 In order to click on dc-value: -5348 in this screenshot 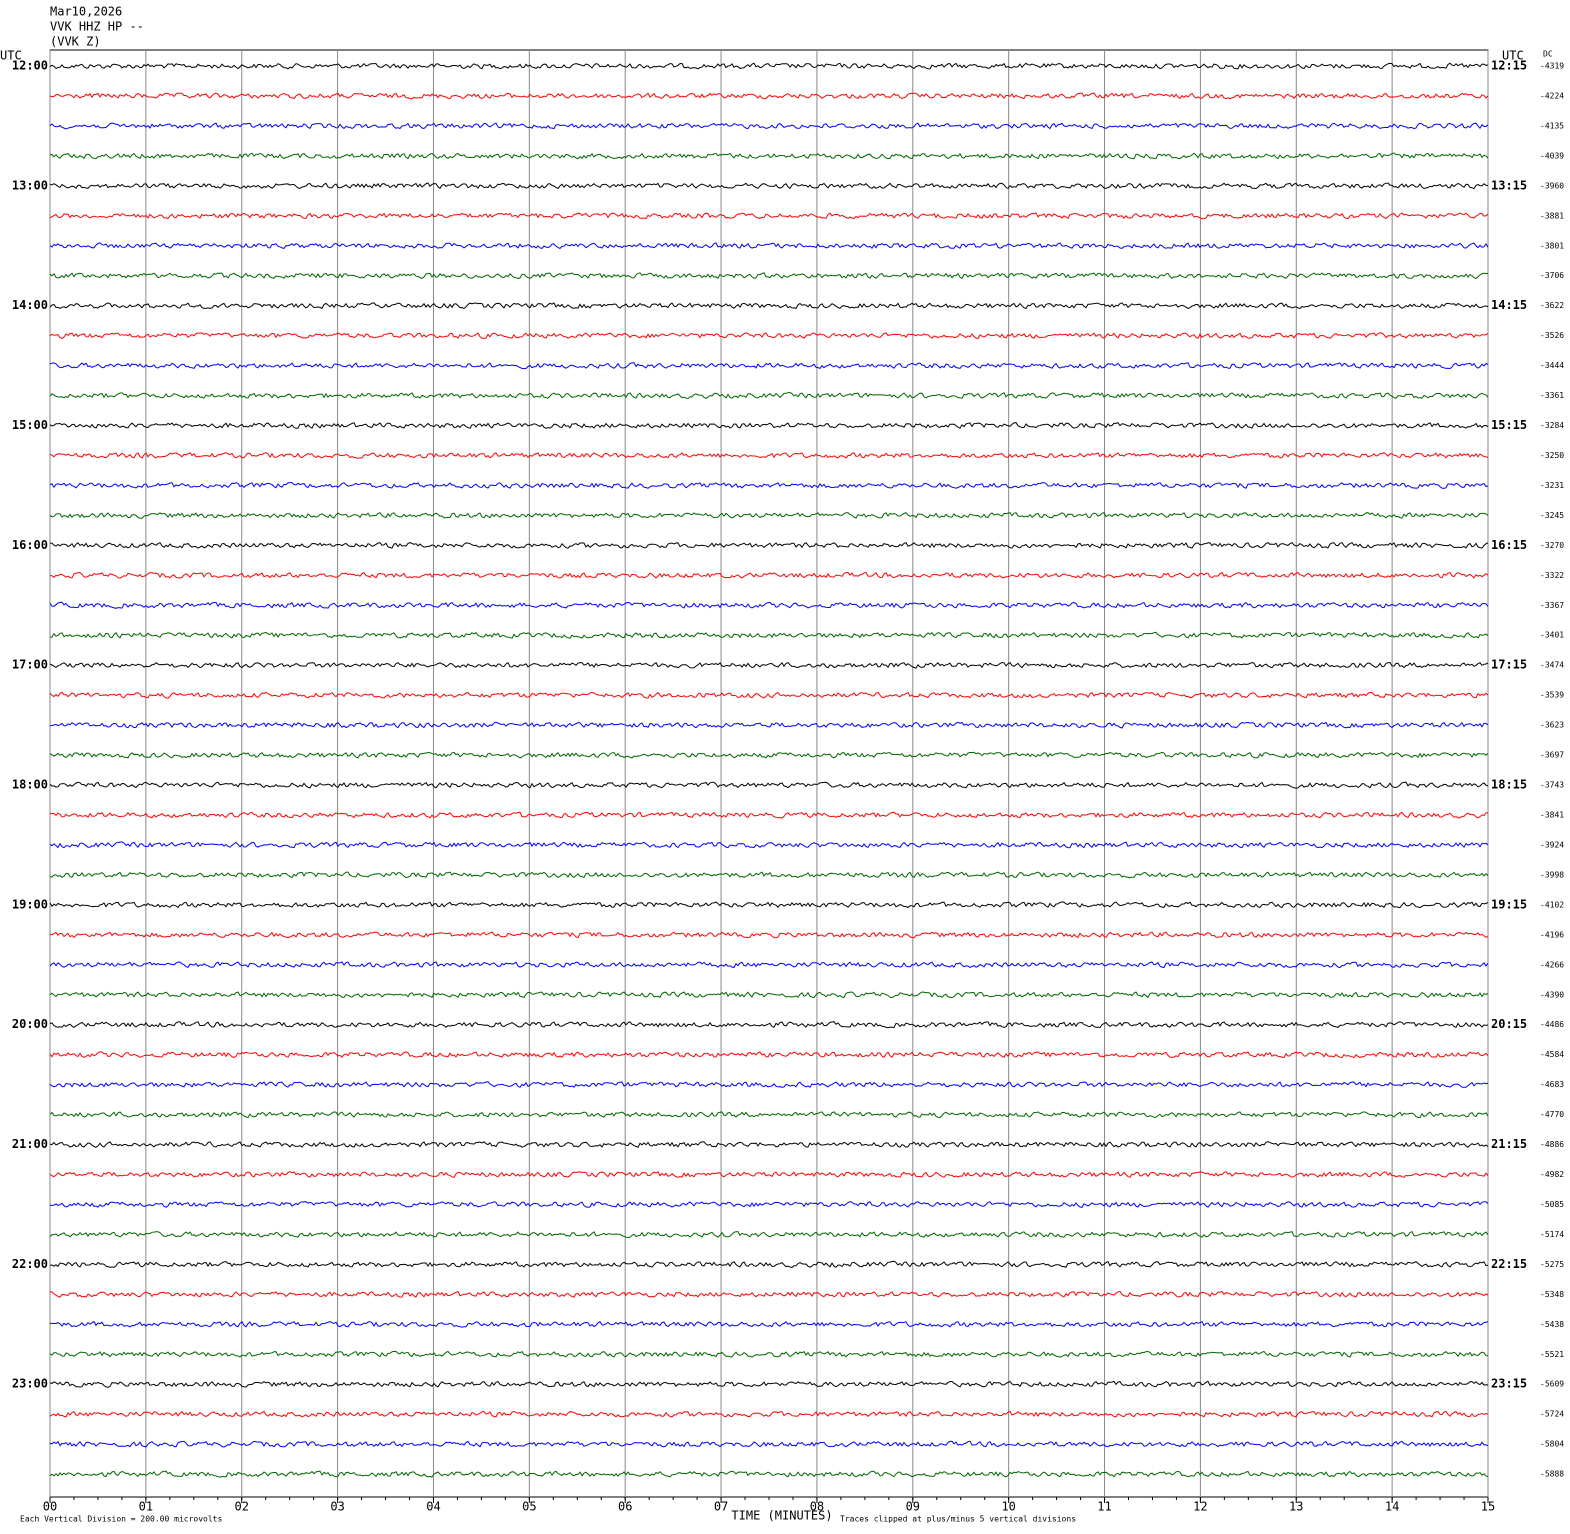, I will do `click(1552, 1294)`.